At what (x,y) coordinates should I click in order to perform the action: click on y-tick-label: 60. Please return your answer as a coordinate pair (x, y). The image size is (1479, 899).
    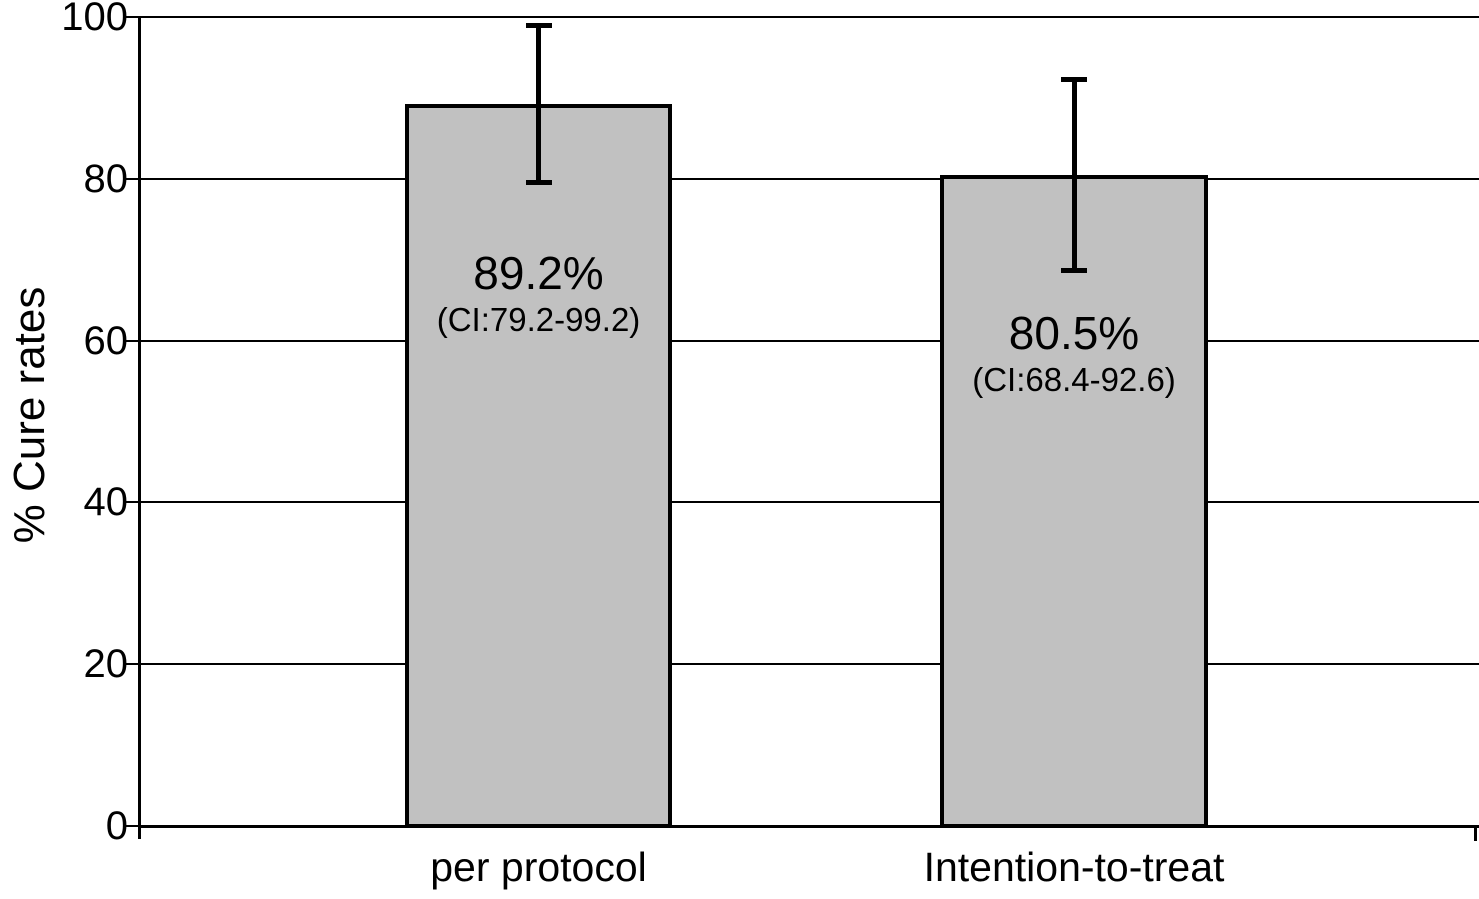
    Looking at the image, I should click on (106, 340).